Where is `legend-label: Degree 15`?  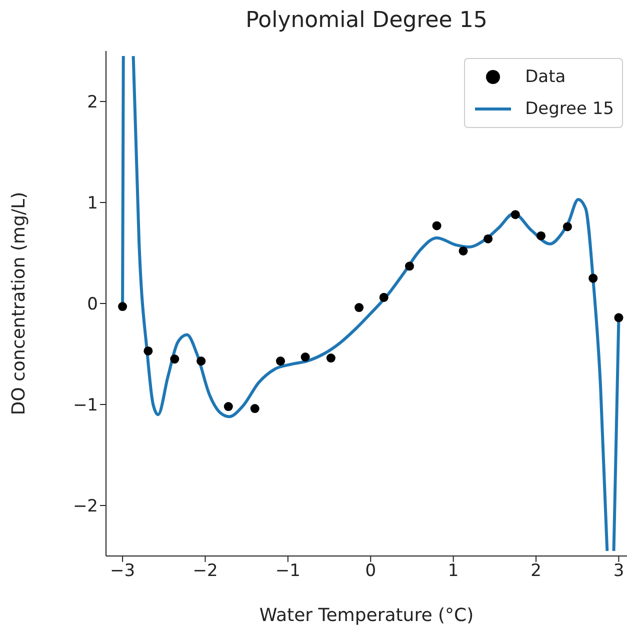
legend-label: Degree 15 is located at coordinates (569, 109).